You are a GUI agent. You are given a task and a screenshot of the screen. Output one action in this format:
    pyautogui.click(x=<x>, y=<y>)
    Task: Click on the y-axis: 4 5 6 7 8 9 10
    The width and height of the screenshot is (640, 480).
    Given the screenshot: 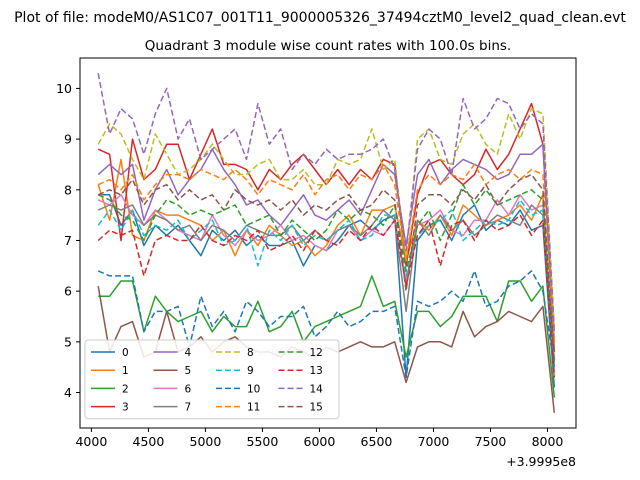 What is the action you would take?
    pyautogui.click(x=68, y=240)
    